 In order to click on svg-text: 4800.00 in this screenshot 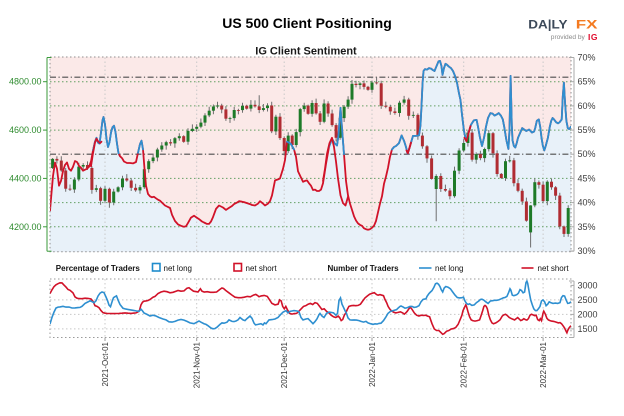, I will do `click(25, 82)`.